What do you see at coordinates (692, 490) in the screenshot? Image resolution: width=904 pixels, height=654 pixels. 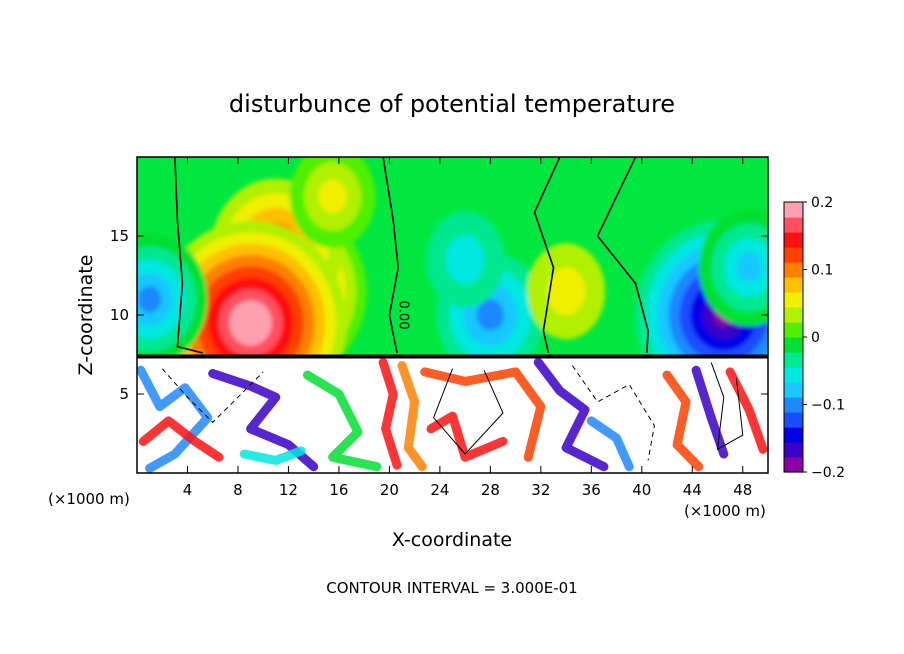 I see `x-tick-label-44: 44` at bounding box center [692, 490].